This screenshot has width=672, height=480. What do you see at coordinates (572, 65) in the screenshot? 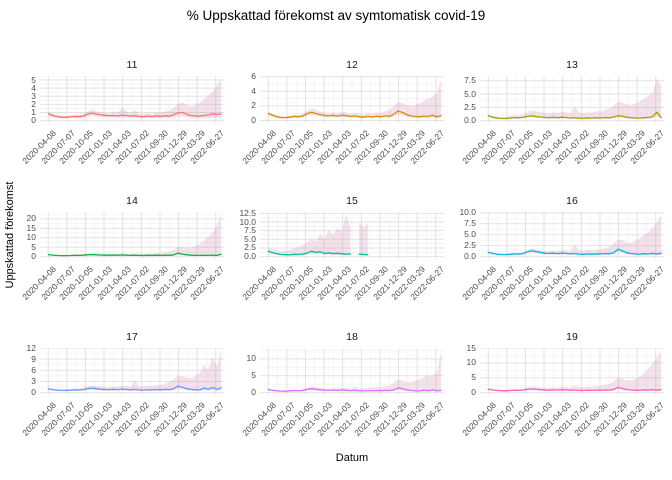
I see `facet-title-13: 13` at bounding box center [572, 65].